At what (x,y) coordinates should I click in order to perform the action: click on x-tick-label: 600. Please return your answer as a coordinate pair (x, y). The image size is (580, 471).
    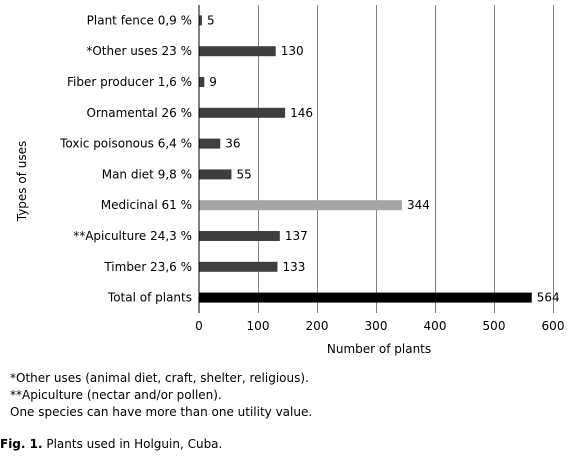
    Looking at the image, I should click on (553, 326).